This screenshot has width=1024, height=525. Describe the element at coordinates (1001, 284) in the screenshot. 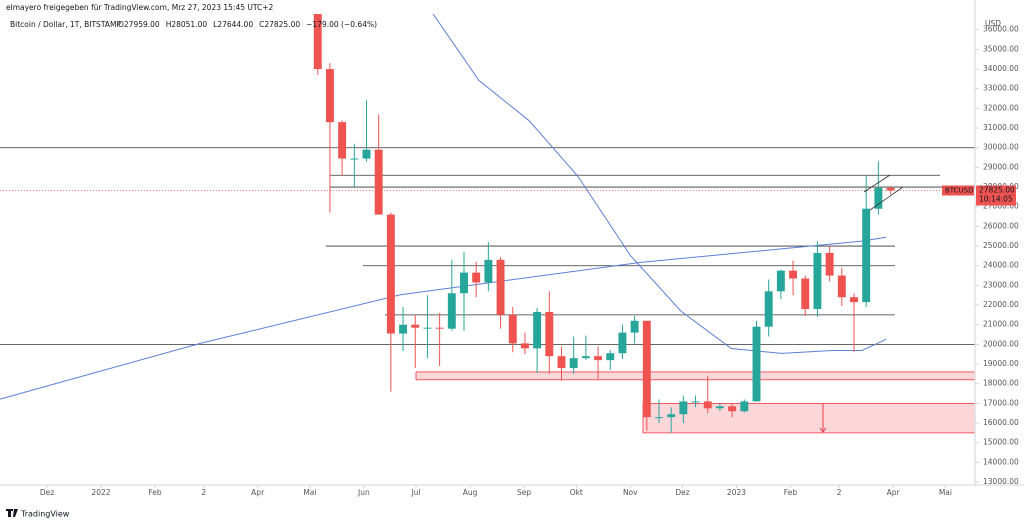

I see `y-tick-label: 23000.00` at that location.